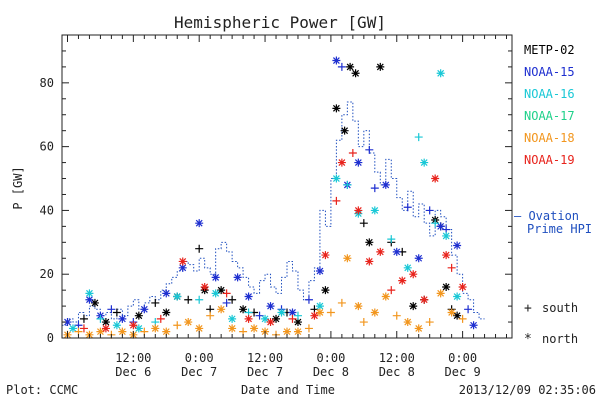 The width and height of the screenshot is (600, 400). What do you see at coordinates (47, 274) in the screenshot?
I see `y-tick-label: 20` at bounding box center [47, 274].